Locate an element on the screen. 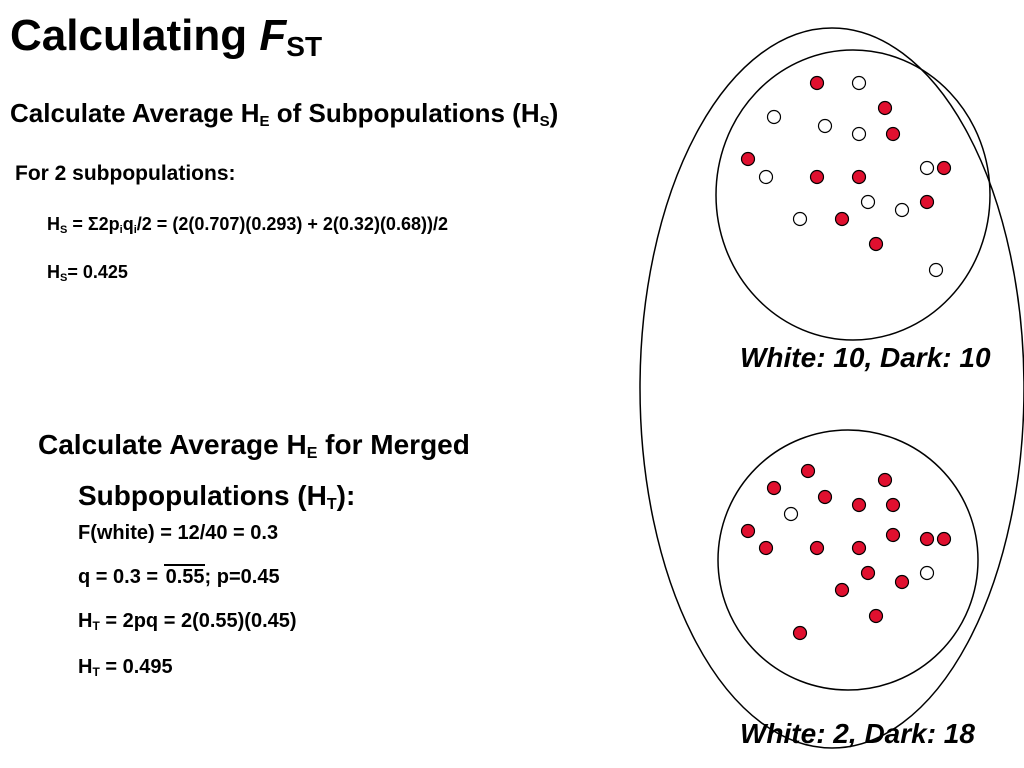 The height and width of the screenshot is (768, 1024). hs-result: HS= 0.425 is located at coordinates (87, 273).